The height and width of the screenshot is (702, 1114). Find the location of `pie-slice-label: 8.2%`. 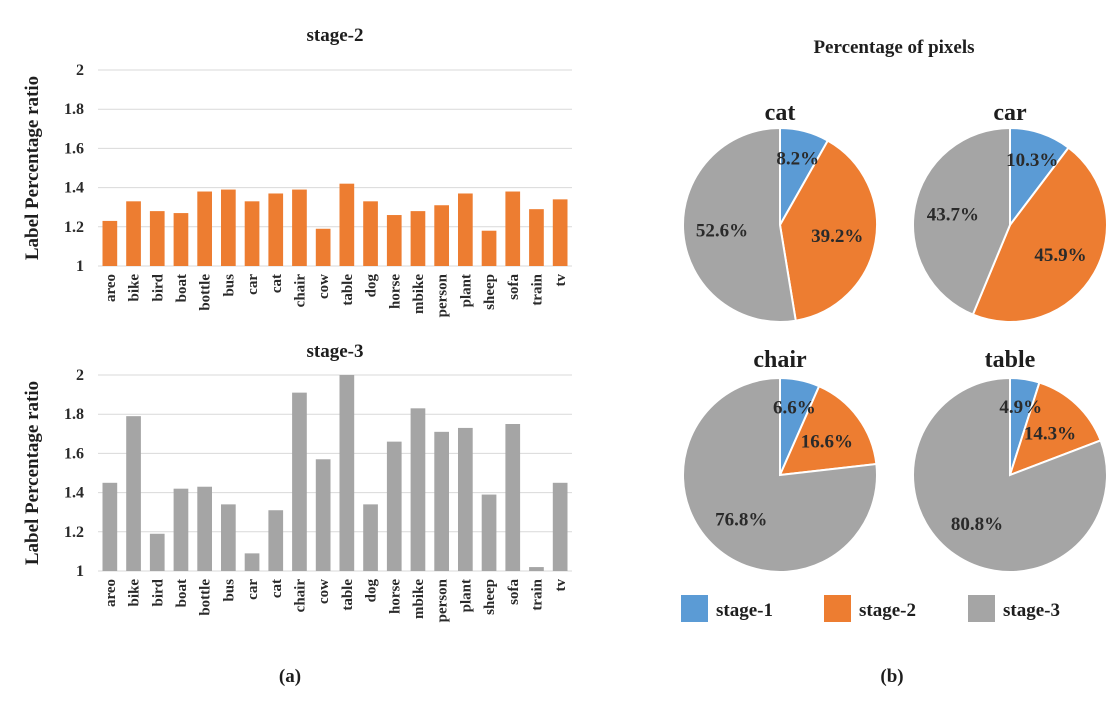

pie-slice-label: 8.2% is located at coordinates (797, 158).